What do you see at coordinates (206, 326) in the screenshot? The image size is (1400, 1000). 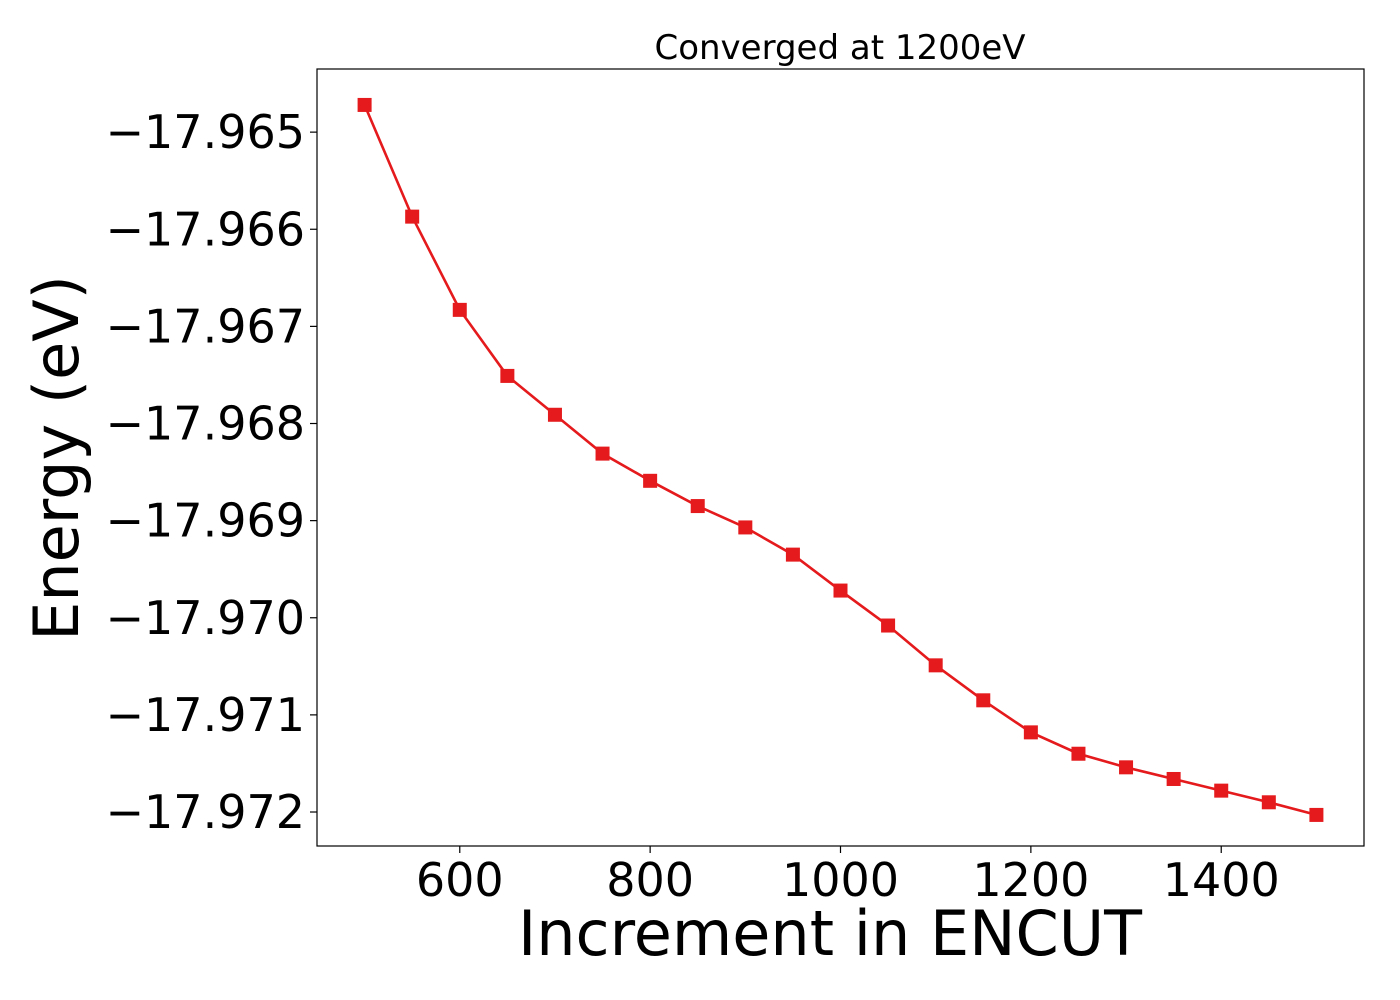 I see `y-tick-label: −17.967` at bounding box center [206, 326].